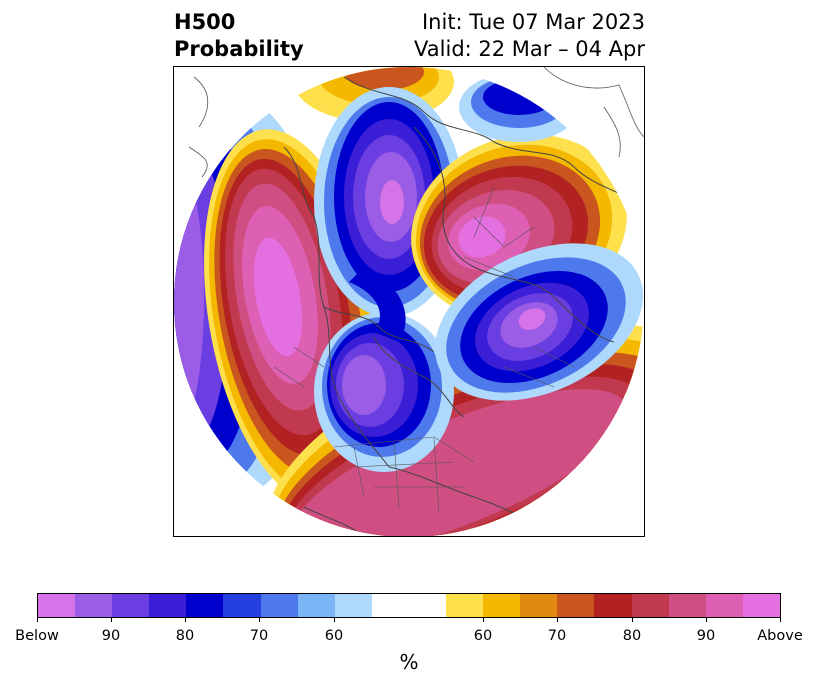  What do you see at coordinates (239, 49) in the screenshot?
I see `title-product: Probability` at bounding box center [239, 49].